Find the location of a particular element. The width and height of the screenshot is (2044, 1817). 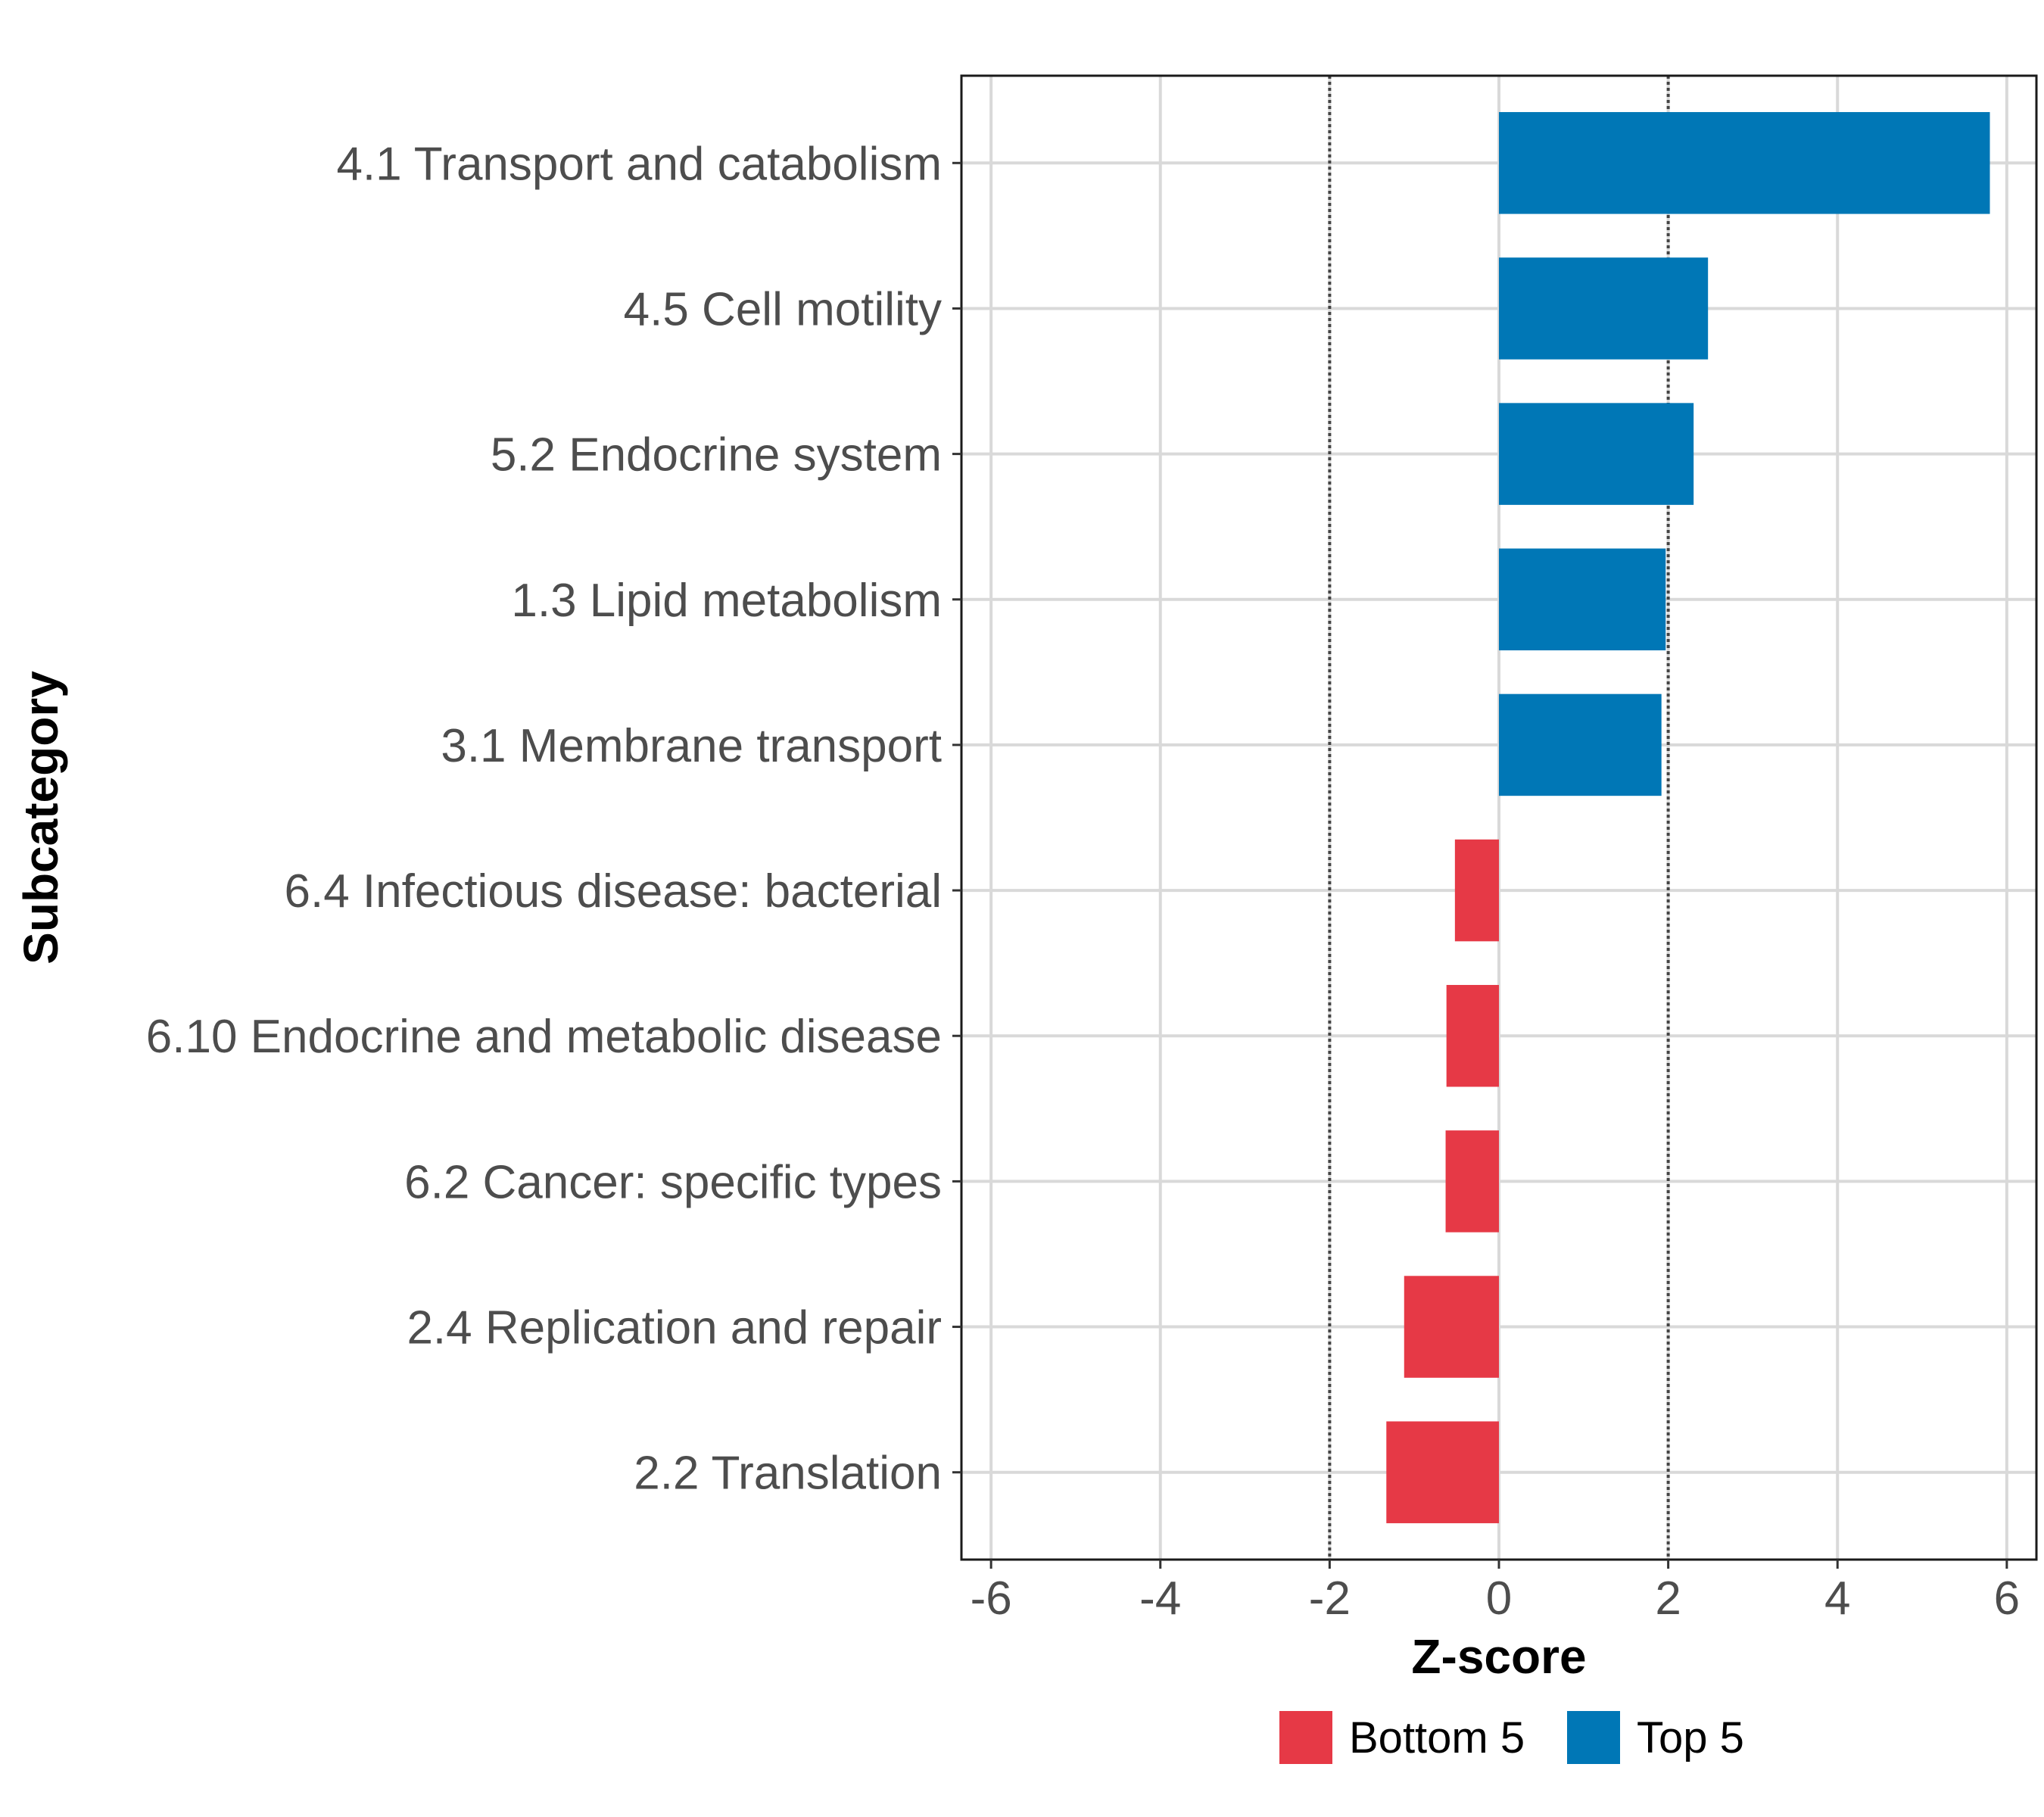

y-tick-label: 6.10 Endocrine and metabolic disease is located at coordinates (544, 1037).